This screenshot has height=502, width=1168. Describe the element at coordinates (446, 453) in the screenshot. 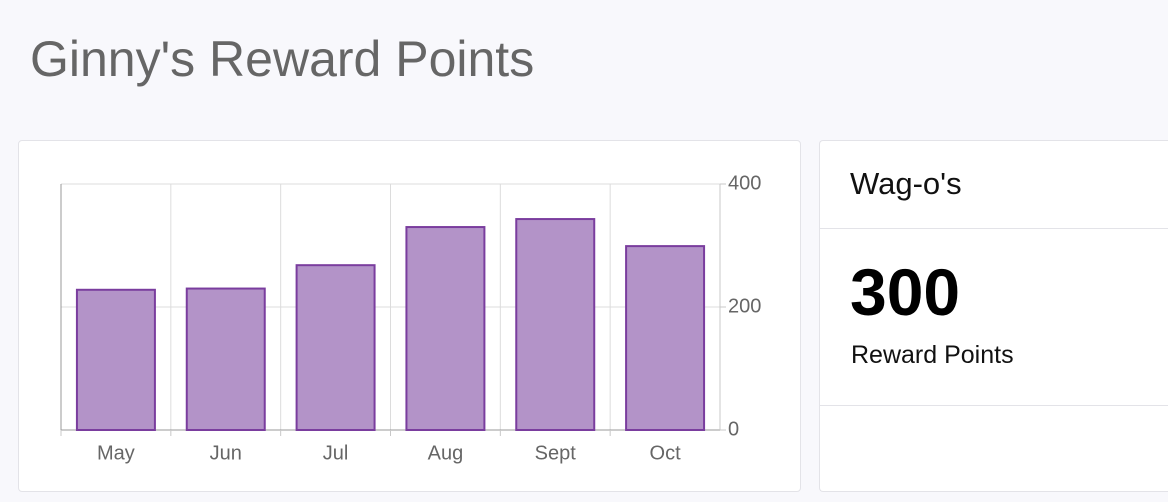

I see `x-tick-label: Aug` at that location.